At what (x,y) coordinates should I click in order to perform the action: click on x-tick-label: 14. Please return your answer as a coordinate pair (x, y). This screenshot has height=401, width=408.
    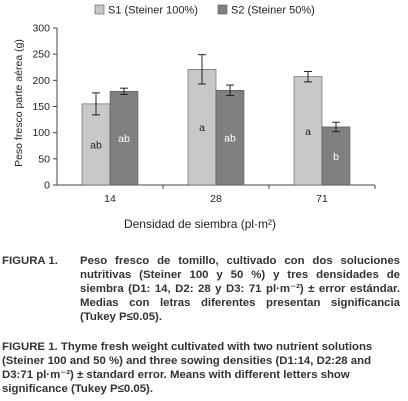
    Looking at the image, I should click on (110, 199).